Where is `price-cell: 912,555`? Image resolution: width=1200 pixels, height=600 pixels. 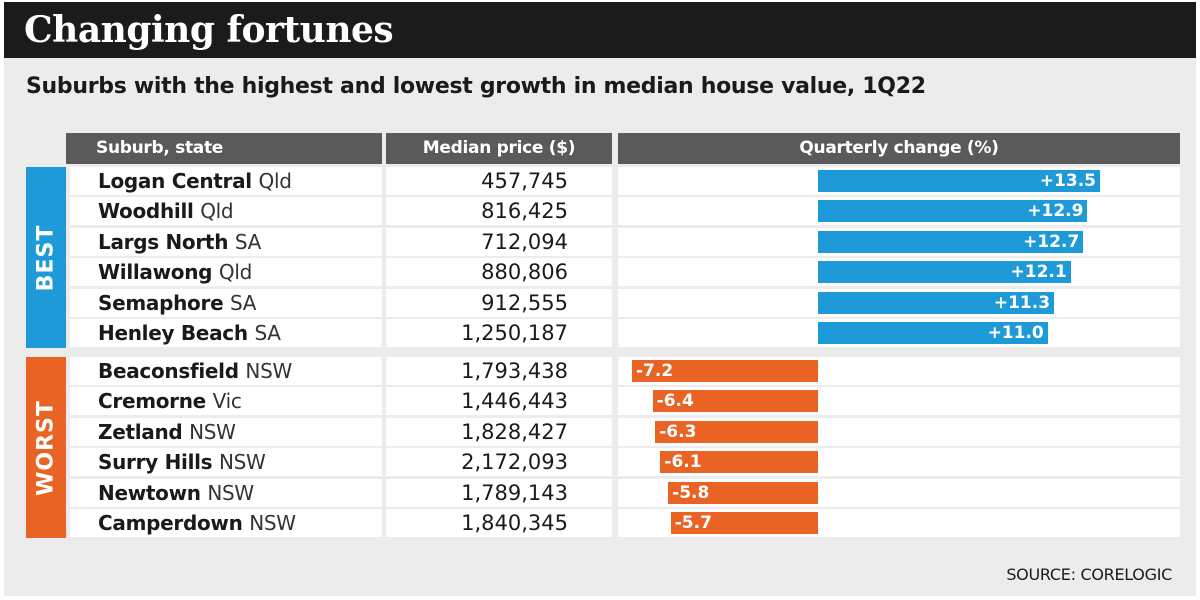 price-cell: 912,555 is located at coordinates (499, 302).